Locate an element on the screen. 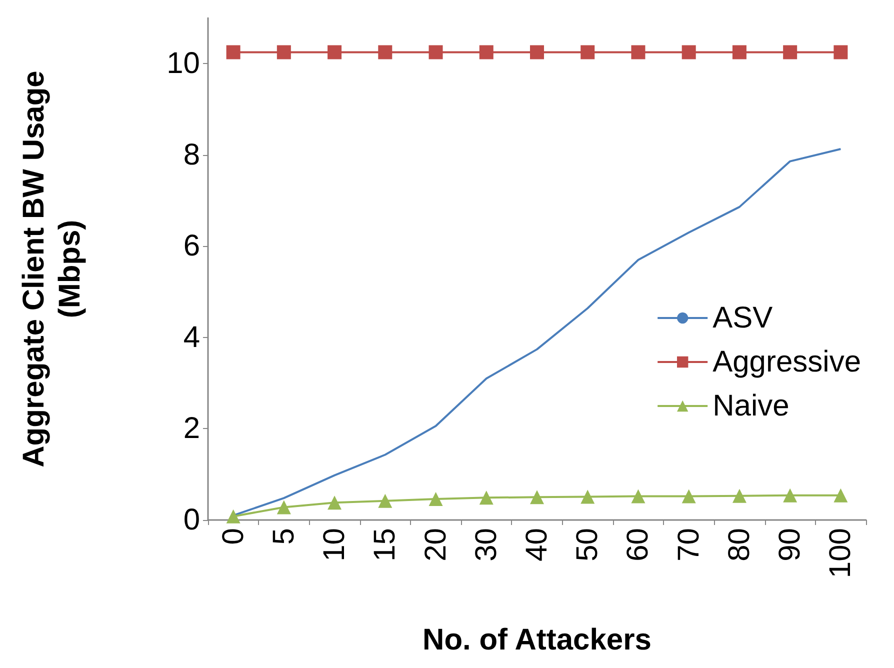 Image resolution: width=894 pixels, height=668 pixels. x-tick-label: 60 is located at coordinates (638, 545).